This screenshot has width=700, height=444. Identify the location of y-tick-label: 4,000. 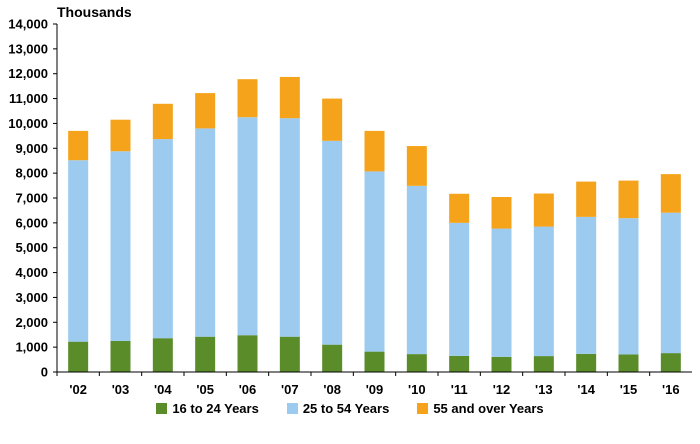
(31, 272).